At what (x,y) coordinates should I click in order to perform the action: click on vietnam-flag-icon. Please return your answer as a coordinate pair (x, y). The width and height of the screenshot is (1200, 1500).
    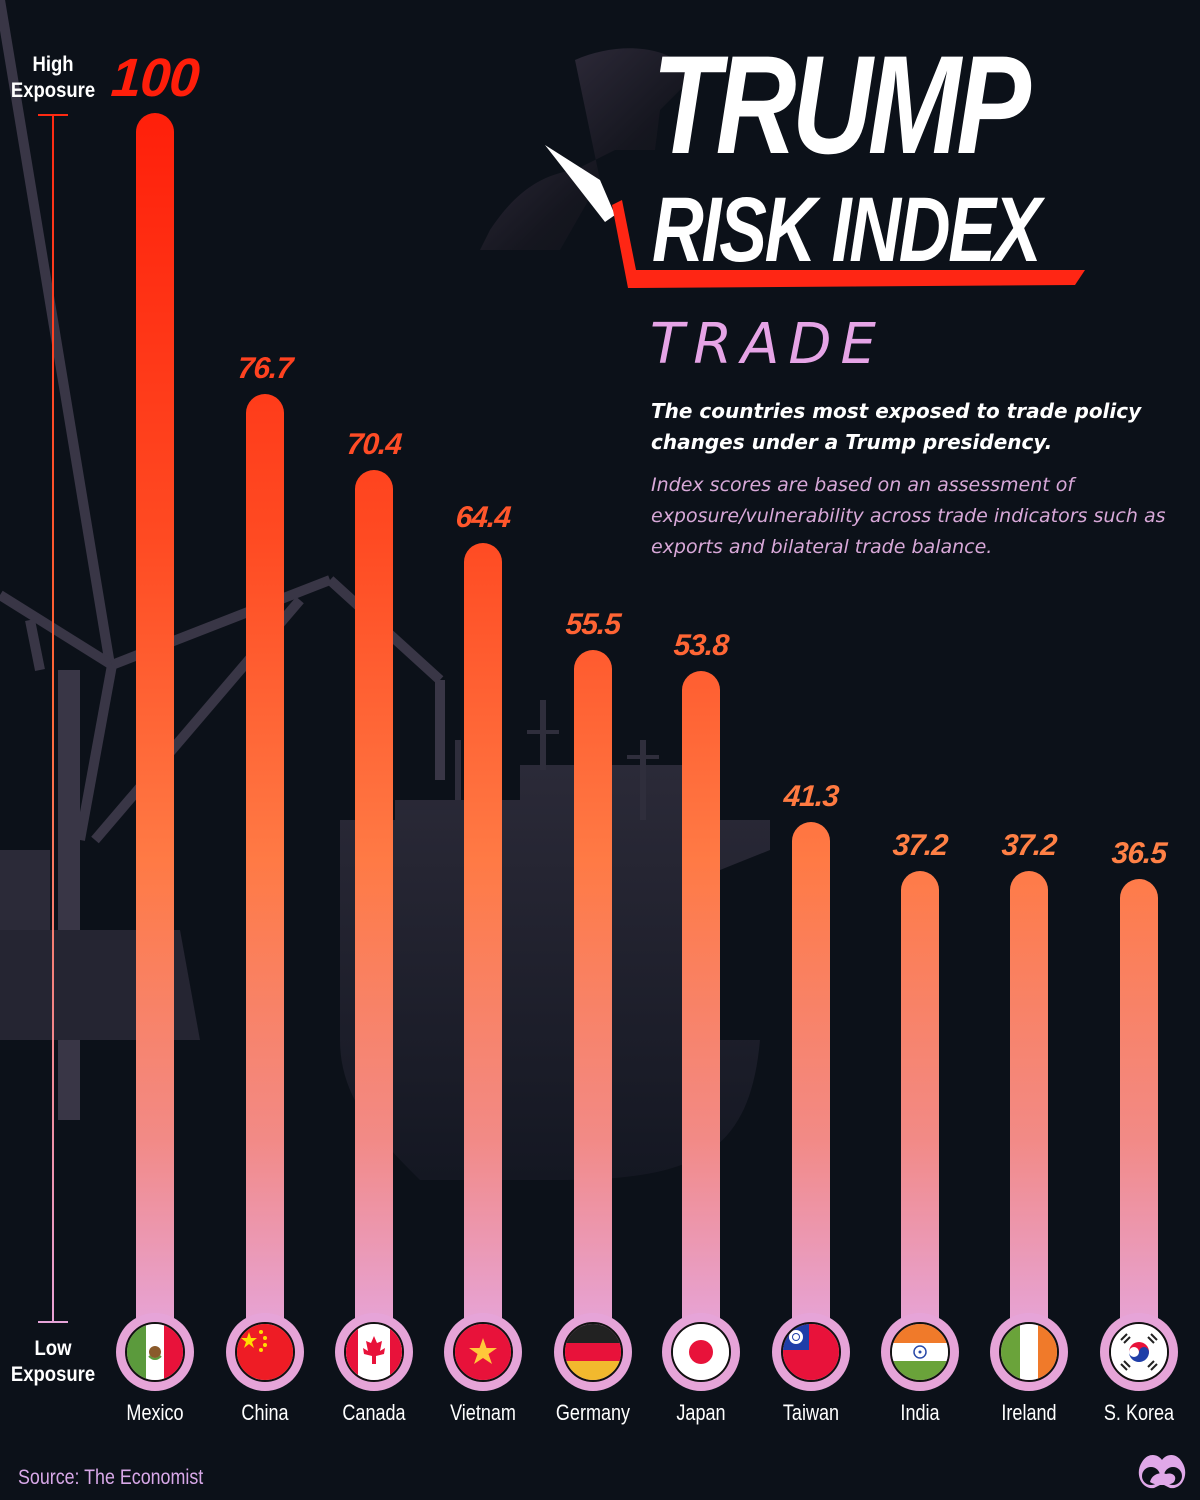
    Looking at the image, I should click on (483, 1352).